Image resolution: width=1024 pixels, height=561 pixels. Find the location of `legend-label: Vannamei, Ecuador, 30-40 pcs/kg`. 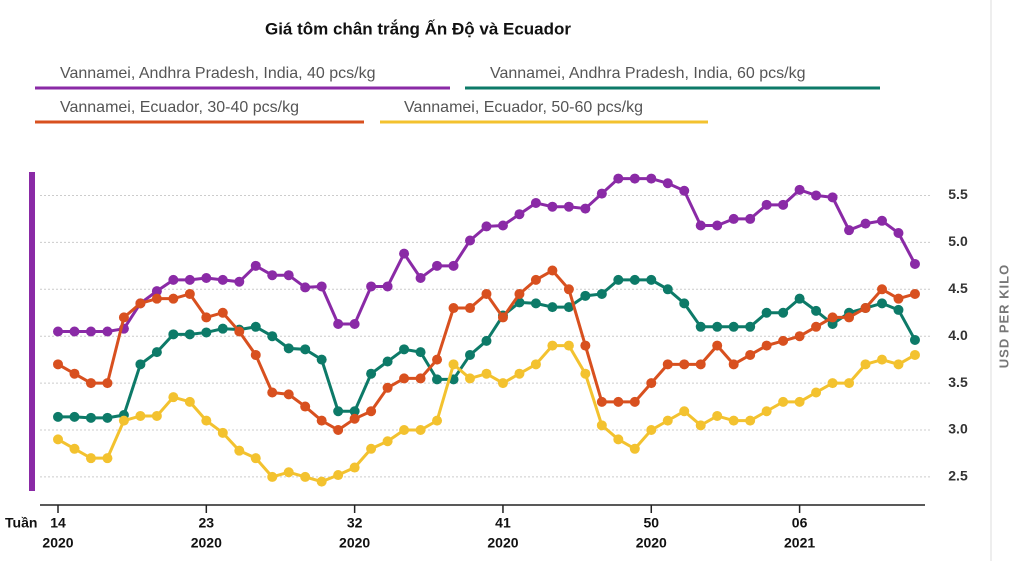

legend-label: Vannamei, Ecuador, 30-40 pcs/kg is located at coordinates (179, 107).